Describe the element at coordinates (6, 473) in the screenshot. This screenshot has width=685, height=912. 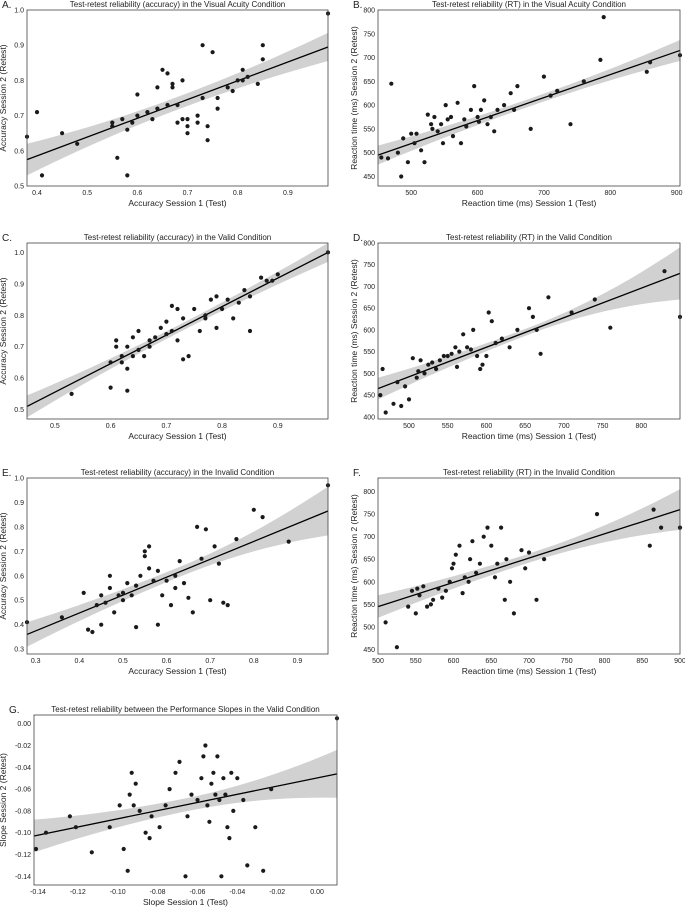
I see `panel-letter: E.` at that location.